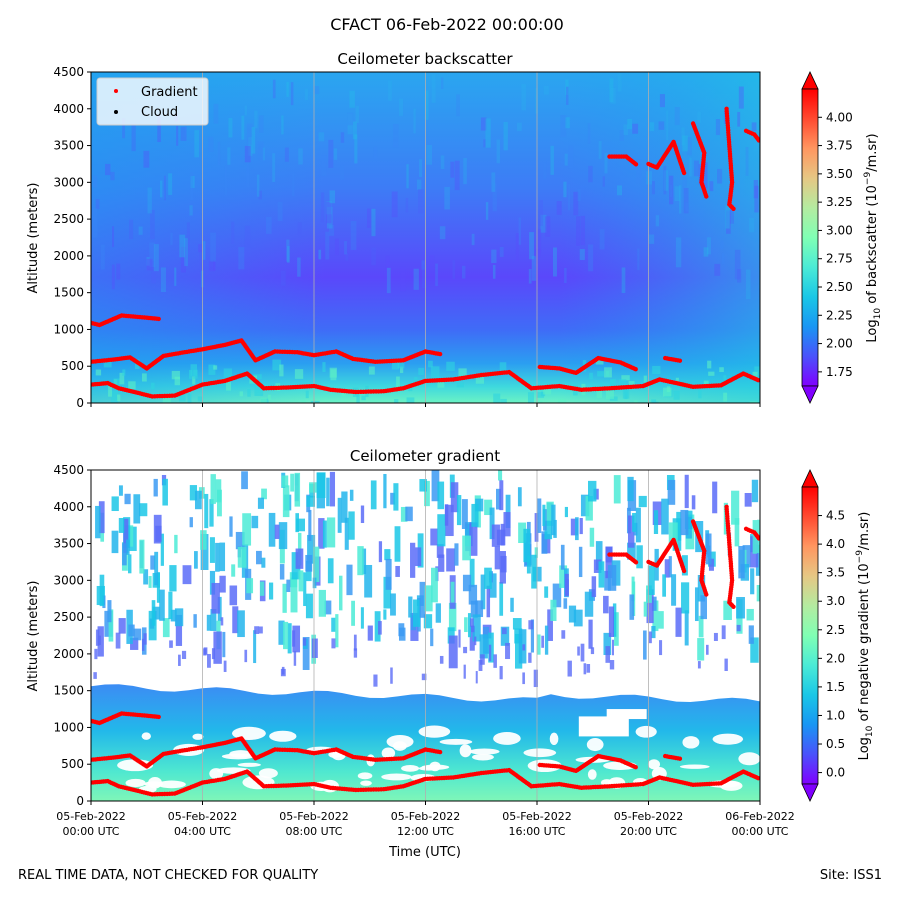 Image resolution: width=900 pixels, height=900 pixels. I want to click on gradient-colorbar-ticks: 0.0 0.5 1.0 1.5 2.0 2.5 3.0 3.5 4.0 4.5, so click(831, 644).